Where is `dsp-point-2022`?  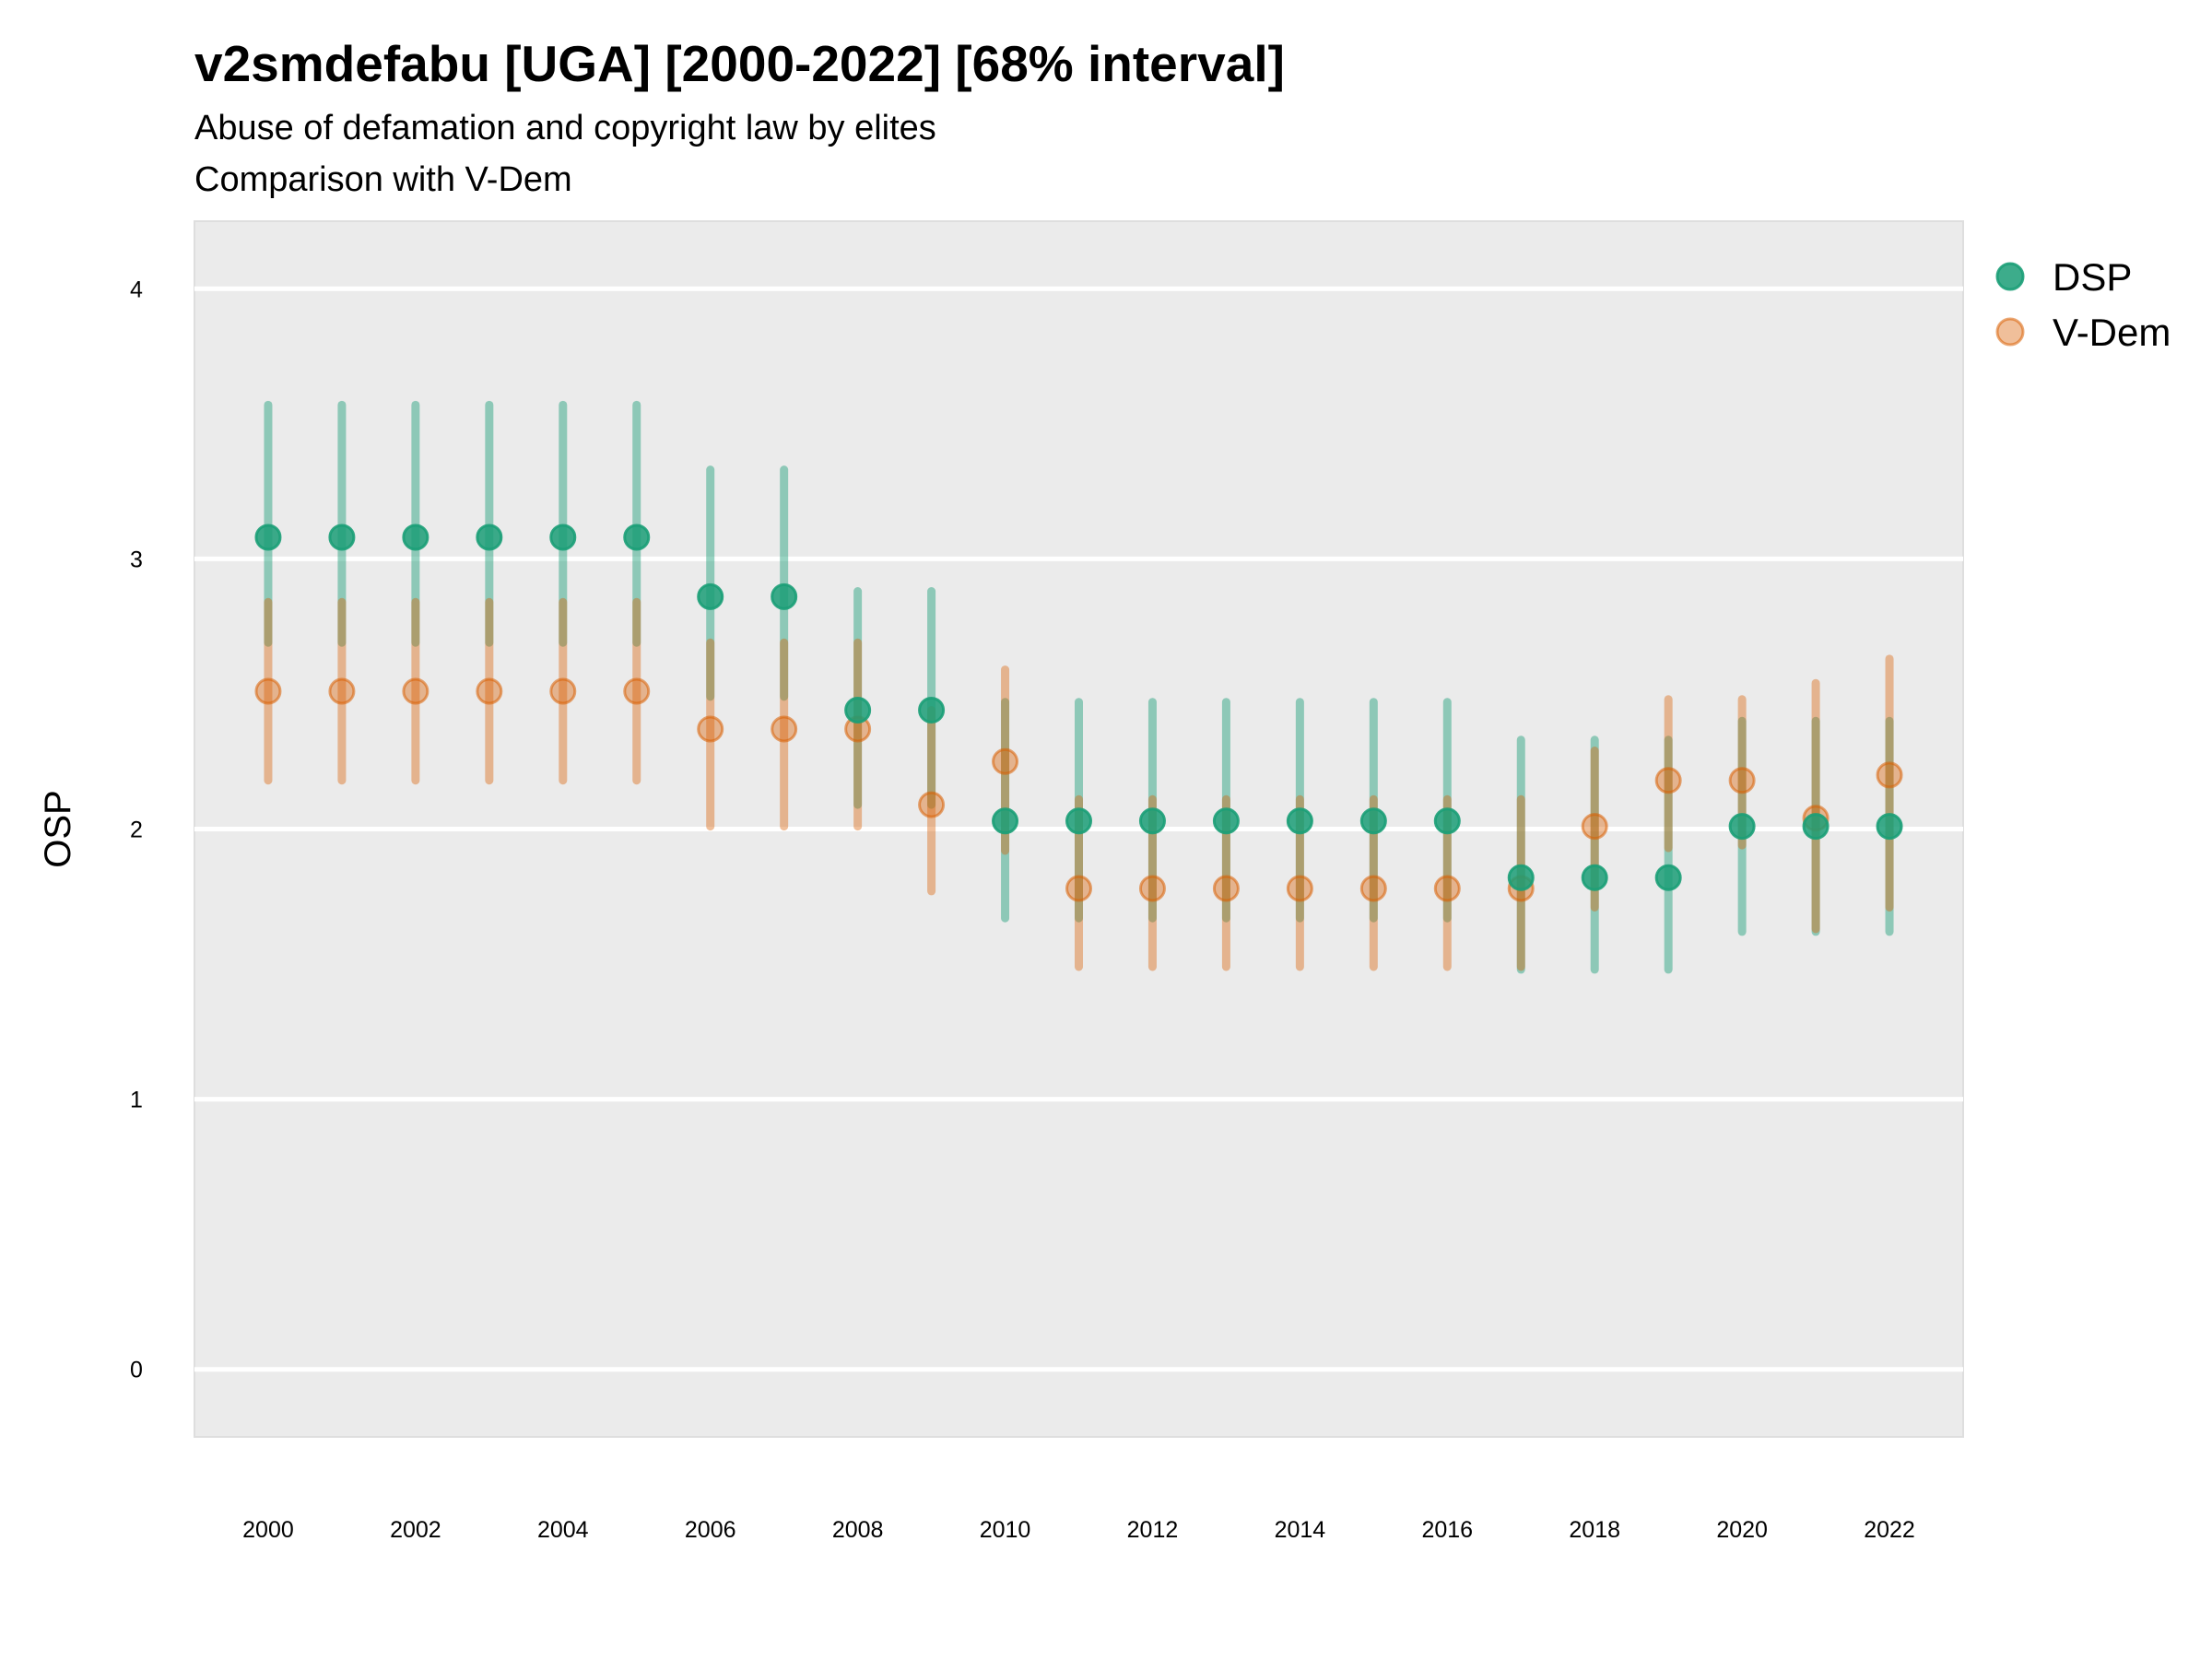
dsp-point-2022 is located at coordinates (1889, 827).